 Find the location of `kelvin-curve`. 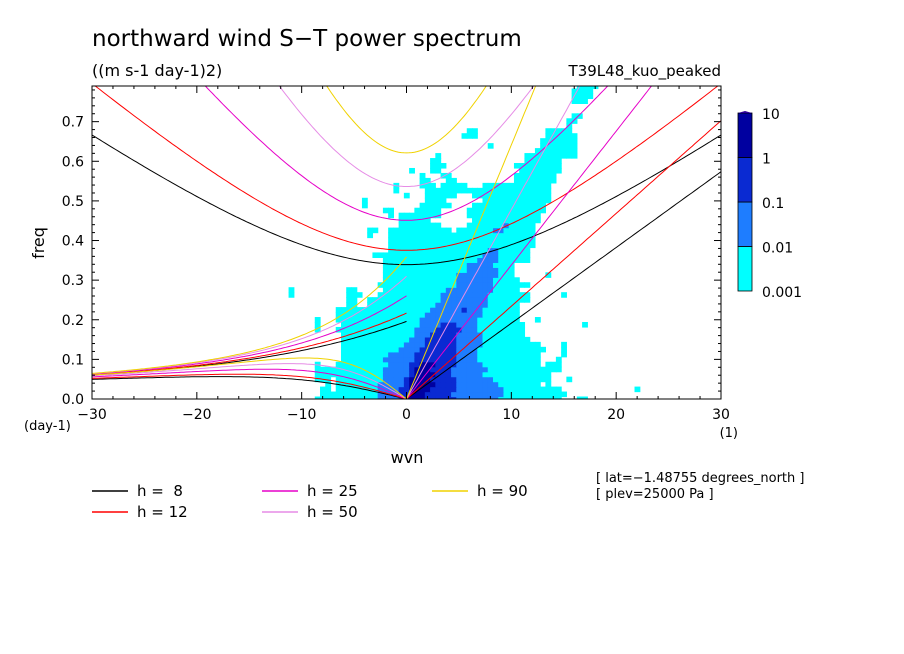

kelvin-curve is located at coordinates (563, 259).